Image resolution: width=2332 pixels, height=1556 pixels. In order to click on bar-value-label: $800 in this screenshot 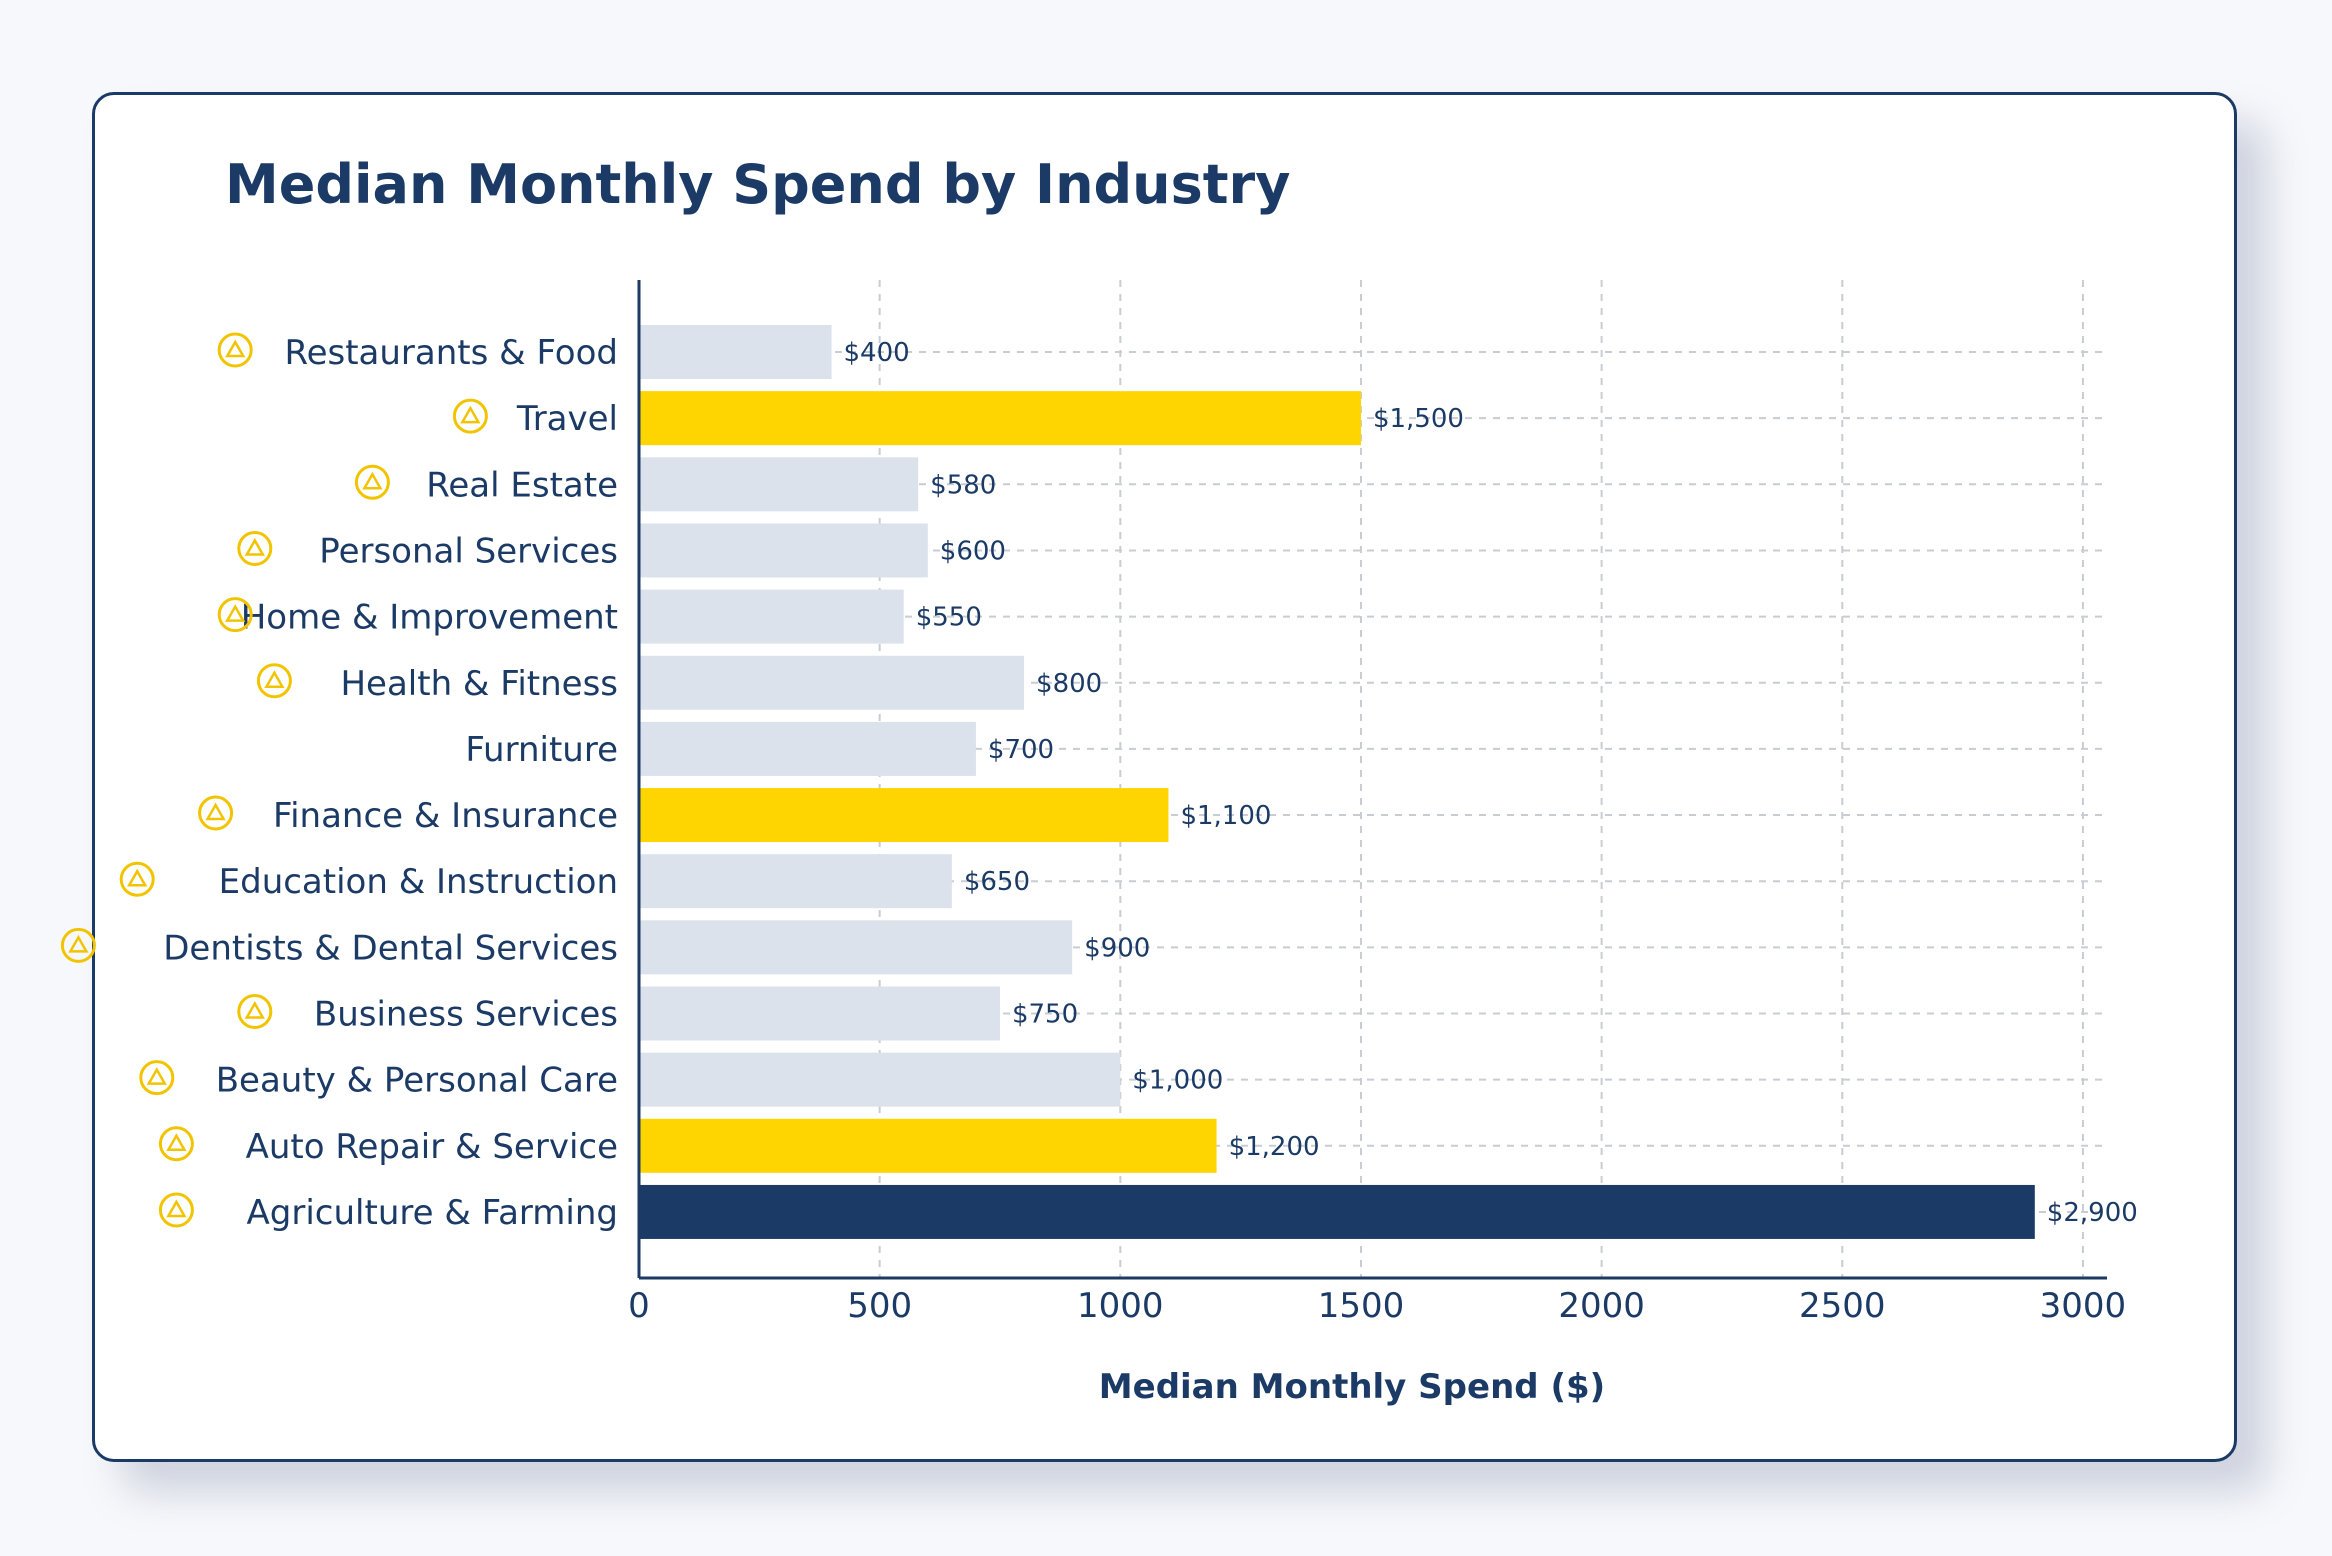, I will do `click(1069, 684)`.